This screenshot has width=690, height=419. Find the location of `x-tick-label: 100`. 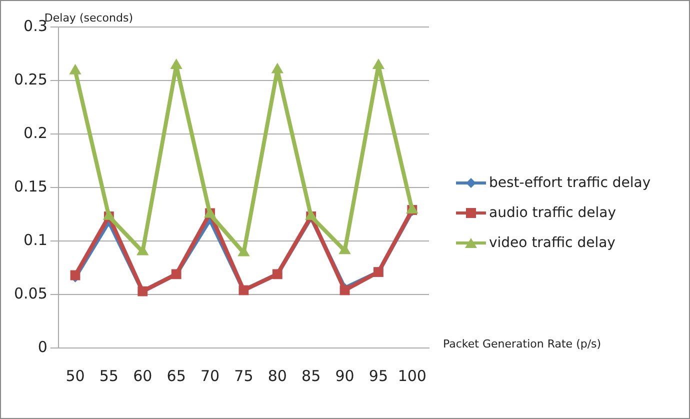

x-tick-label: 100 is located at coordinates (412, 375).